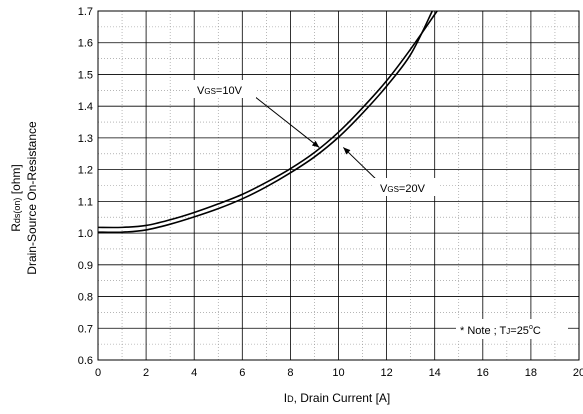  I want to click on note: * Note ; TJ=25oC, so click(512, 329).